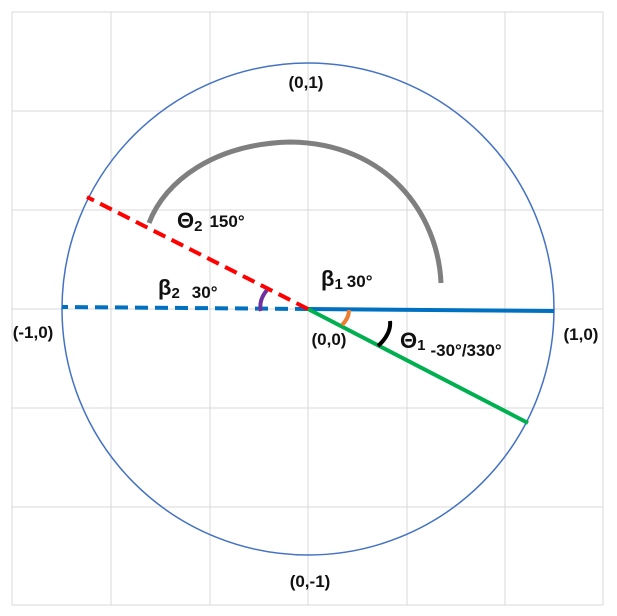 The image size is (617, 616). What do you see at coordinates (581, 334) in the screenshot?
I see `label-right-point: (1,0)` at bounding box center [581, 334].